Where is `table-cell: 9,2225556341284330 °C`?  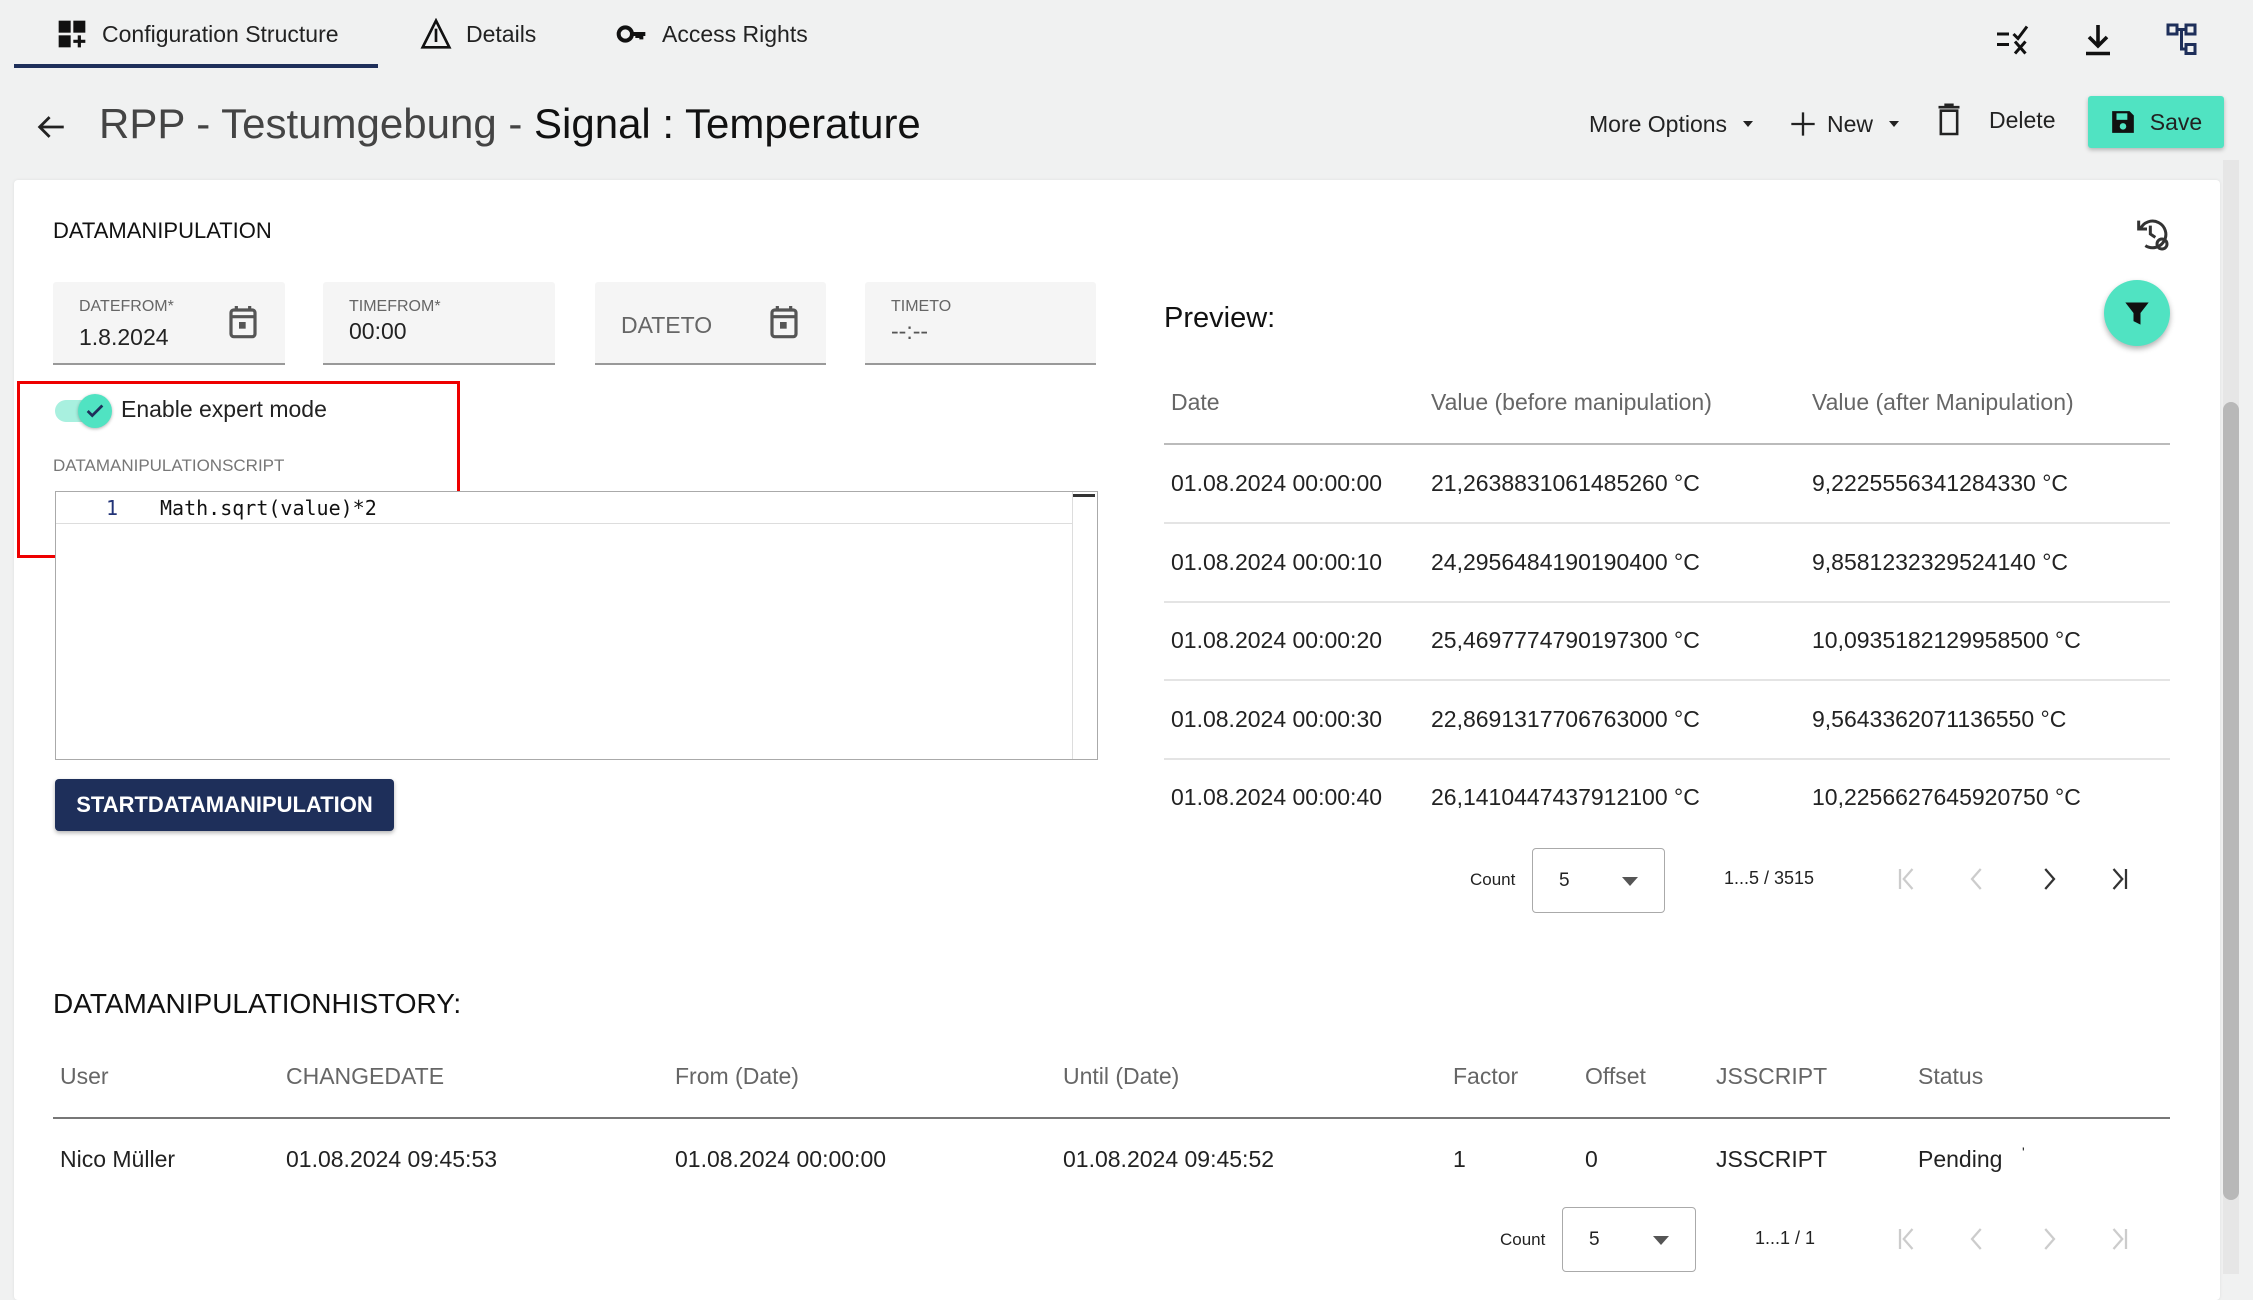
table-cell: 9,2225556341284330 °C is located at coordinates (1940, 483).